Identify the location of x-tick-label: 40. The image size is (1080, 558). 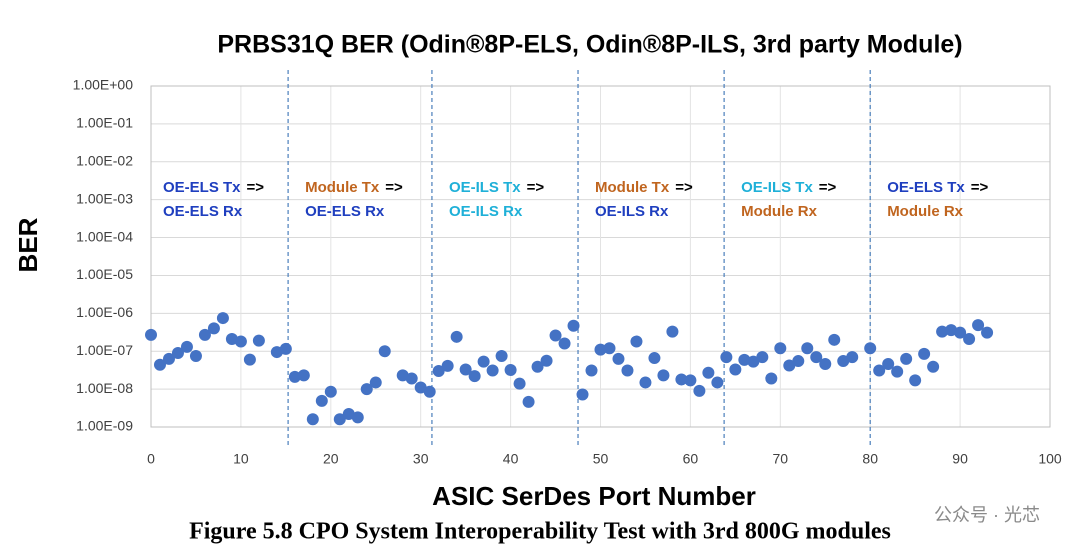
(511, 459).